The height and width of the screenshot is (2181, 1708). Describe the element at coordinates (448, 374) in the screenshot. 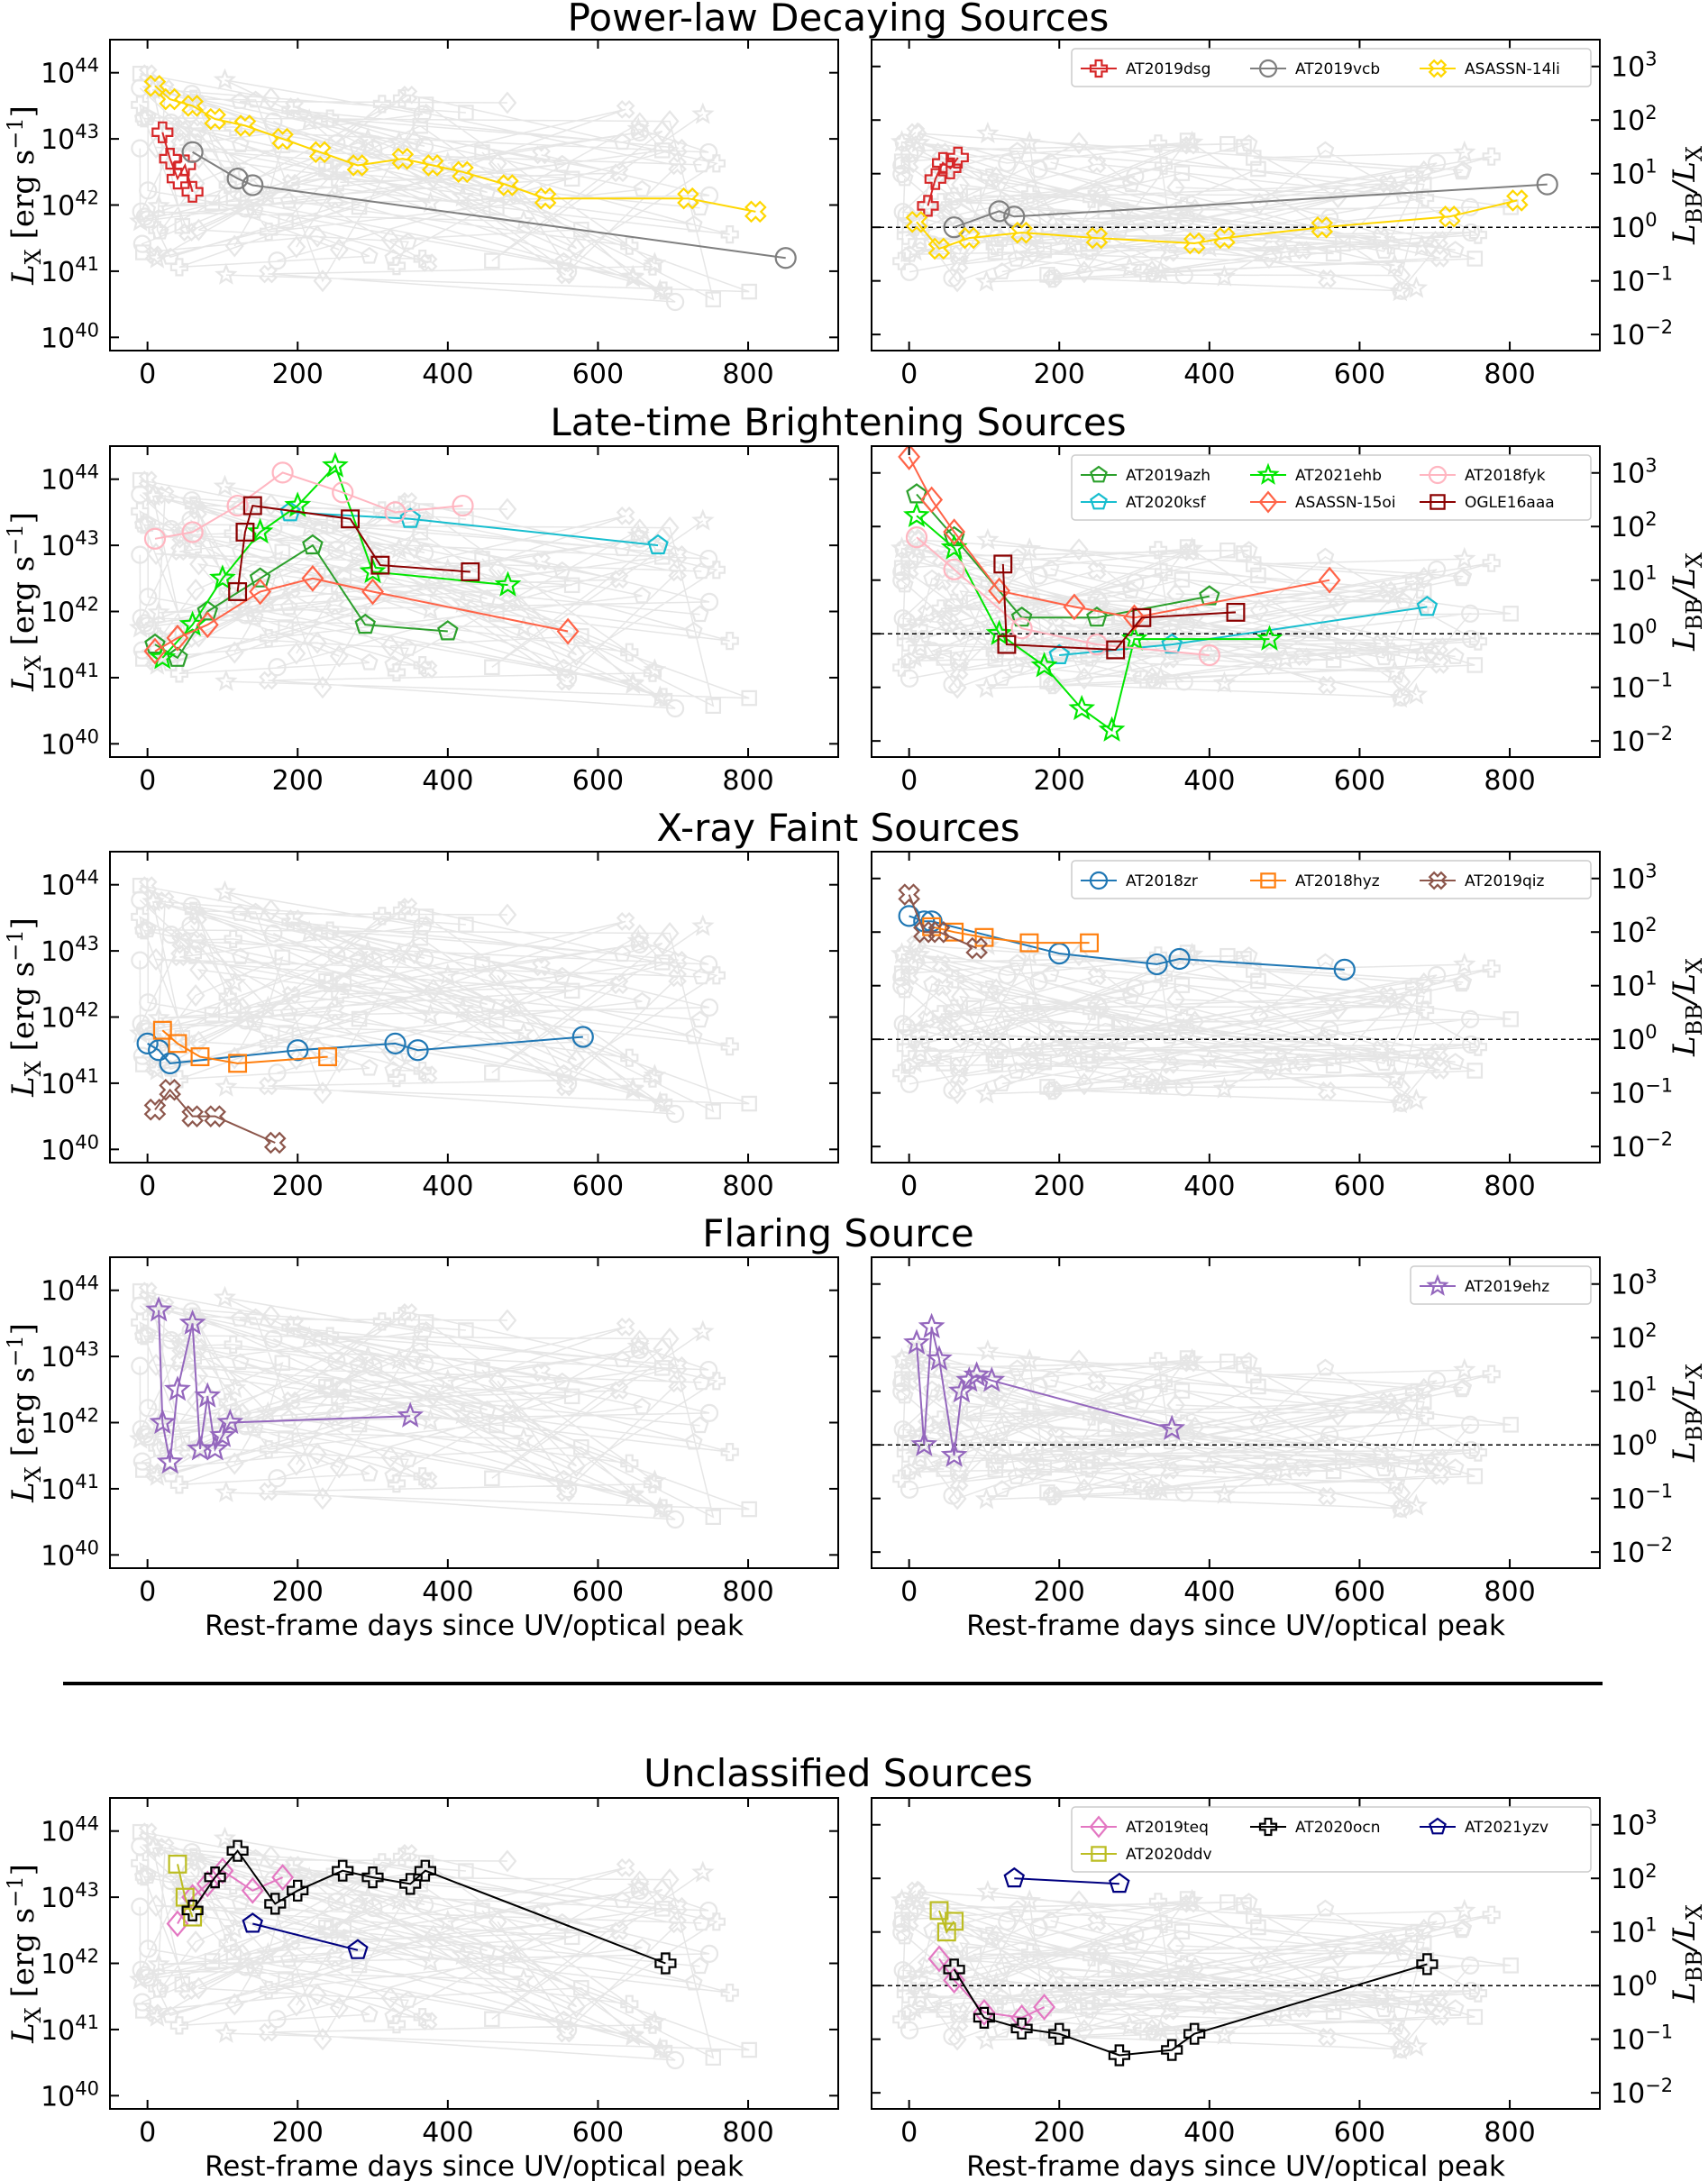

I see `x-tick-label: 400` at that location.